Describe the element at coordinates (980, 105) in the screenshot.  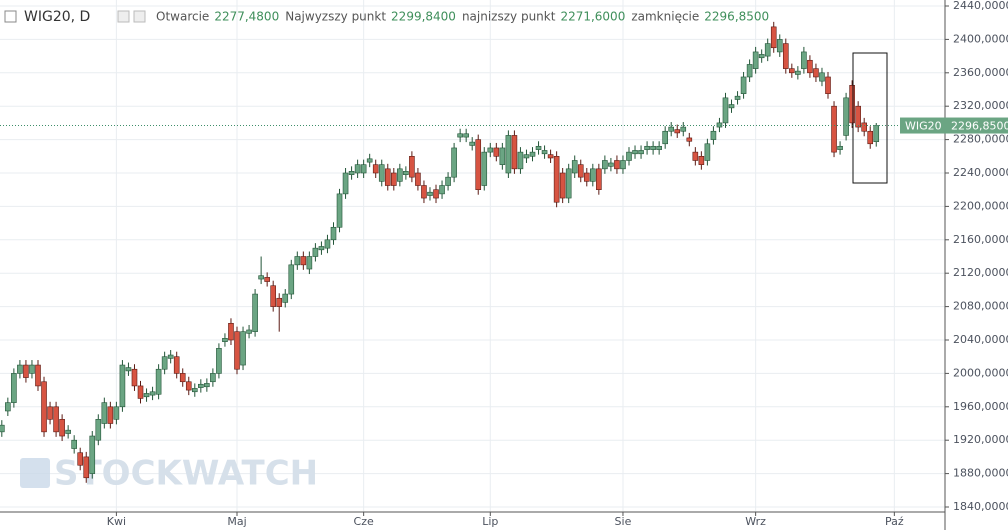
I see `y-tick-label: 2320,0000` at that location.